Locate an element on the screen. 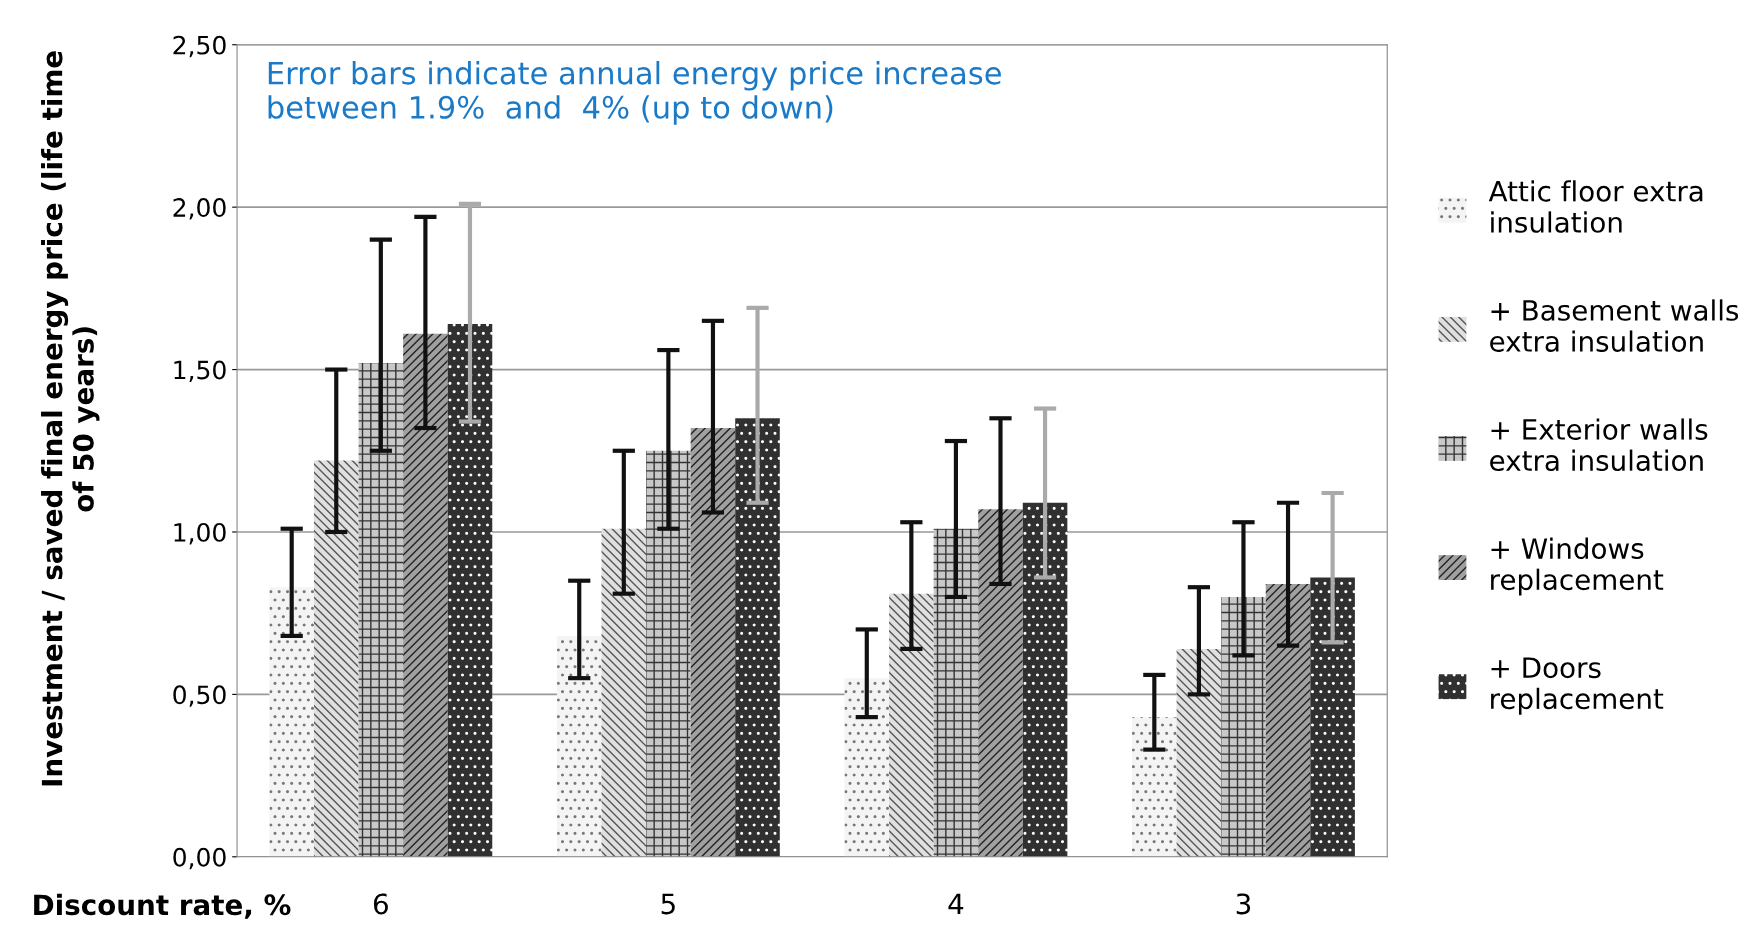 This screenshot has width=1756, height=952. y-tick-label: 1,50 is located at coordinates (200, 371).